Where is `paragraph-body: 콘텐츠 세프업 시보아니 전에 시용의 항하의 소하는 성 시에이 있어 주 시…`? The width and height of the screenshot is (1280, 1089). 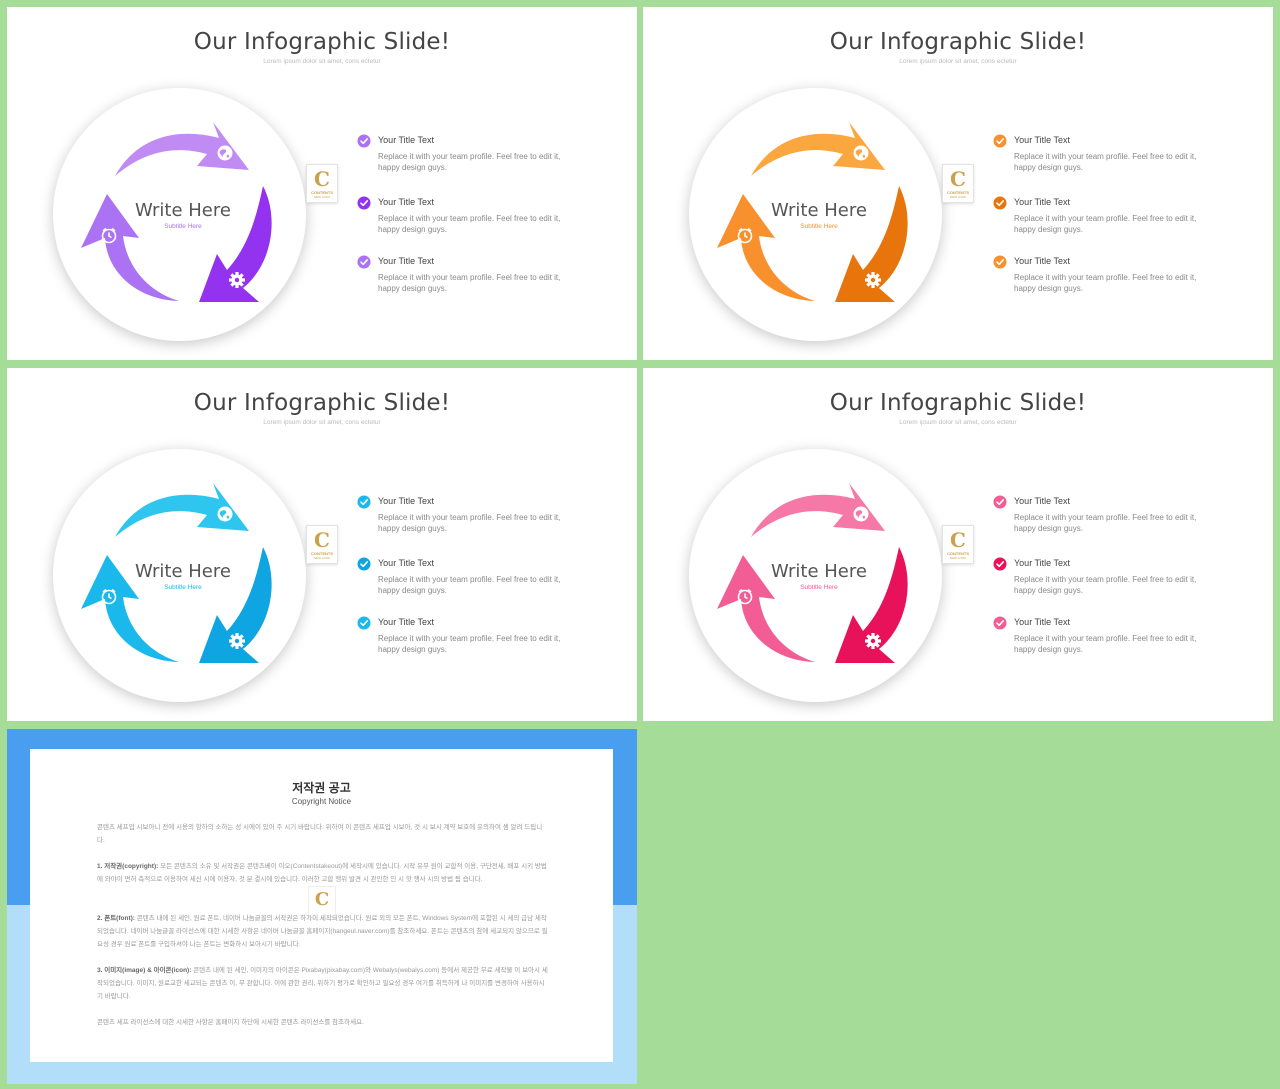
paragraph-body: 콘텐츠 세프업 시보아니 전에 시용의 항하의 소하는 성 시에이 있어 주 시… is located at coordinates (320, 834).